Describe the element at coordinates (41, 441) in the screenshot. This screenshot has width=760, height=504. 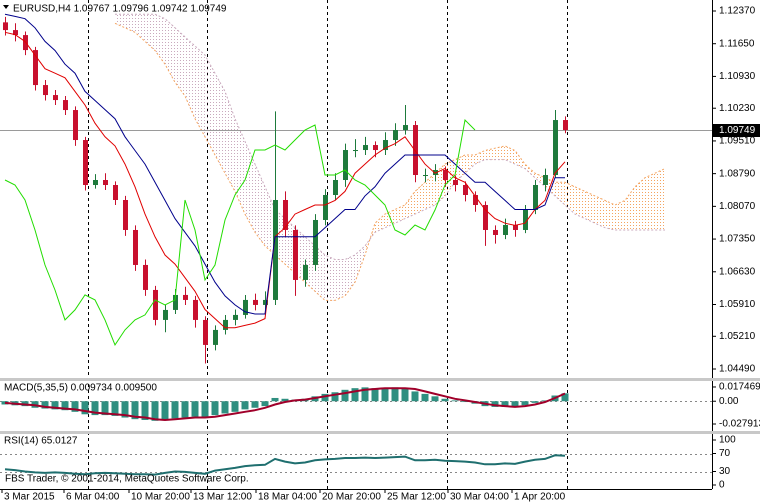
I see `rsi-title: RSI(14) 65.0127` at that location.